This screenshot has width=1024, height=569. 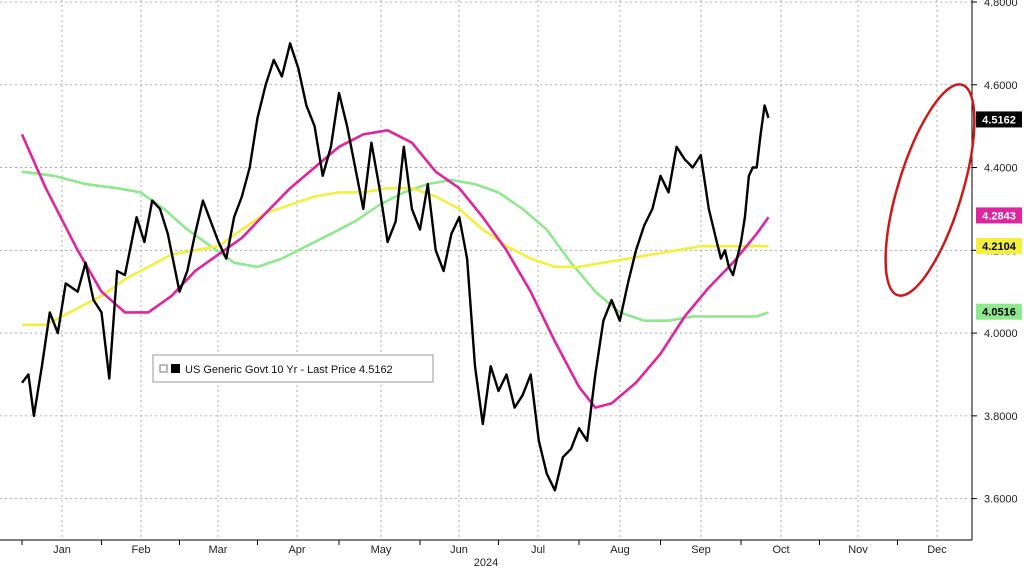 I want to click on x-tick-label: Nov, so click(x=858, y=550).